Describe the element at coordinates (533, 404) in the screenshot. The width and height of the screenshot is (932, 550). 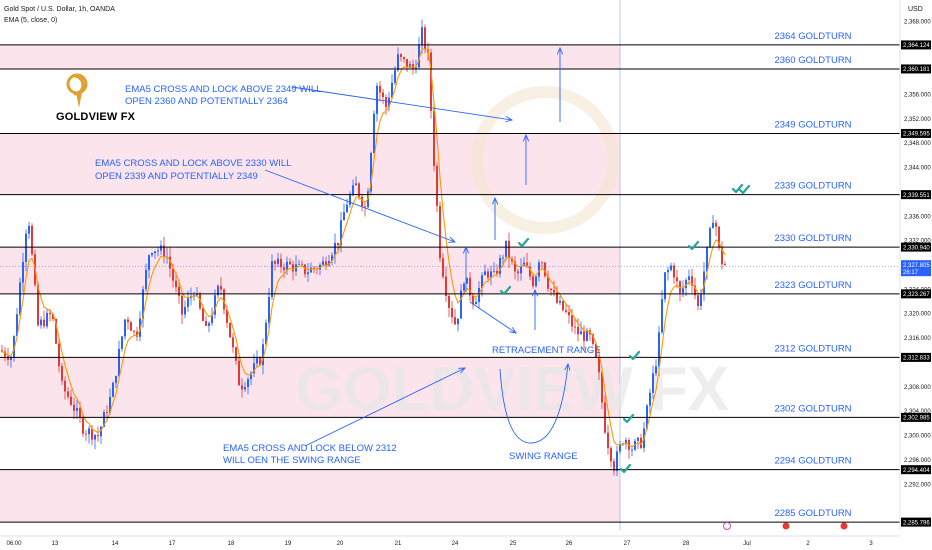
I see `swing-range-curve` at that location.